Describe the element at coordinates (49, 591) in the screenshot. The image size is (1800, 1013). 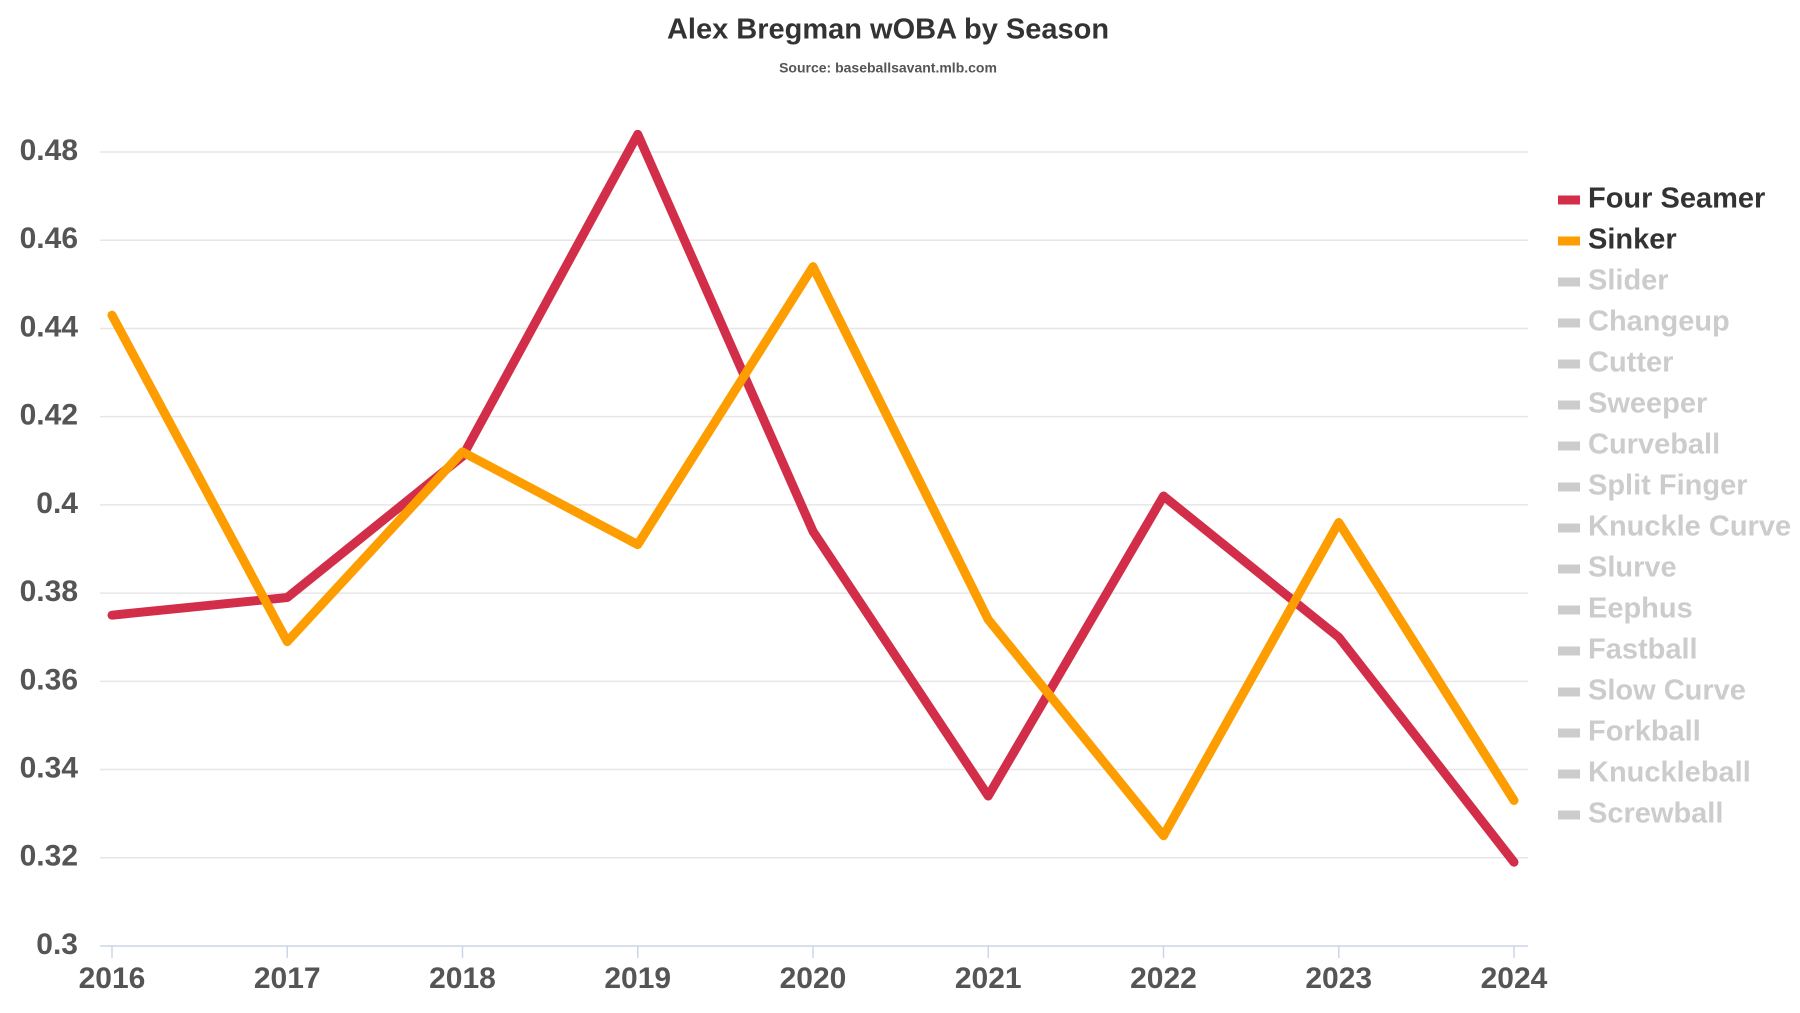
I see `y-tick-label: 0.38` at that location.